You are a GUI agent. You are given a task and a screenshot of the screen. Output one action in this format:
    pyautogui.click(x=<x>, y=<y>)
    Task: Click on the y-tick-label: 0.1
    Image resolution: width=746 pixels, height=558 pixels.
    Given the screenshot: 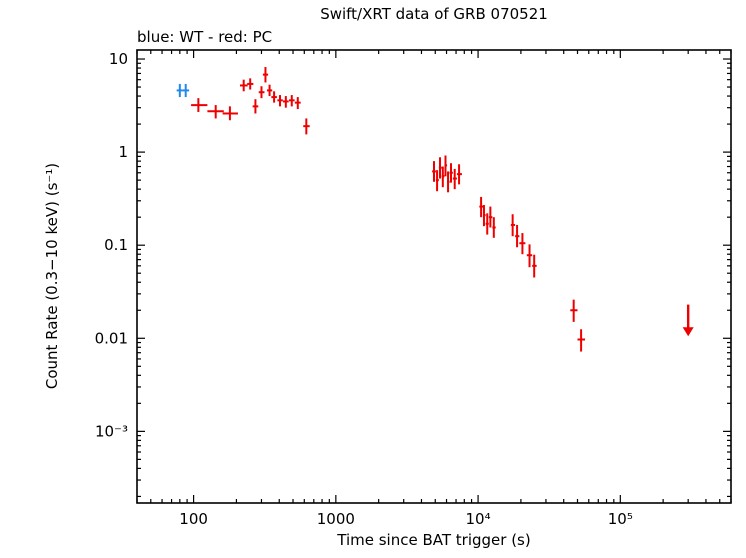 What is the action you would take?
    pyautogui.click(x=116, y=245)
    